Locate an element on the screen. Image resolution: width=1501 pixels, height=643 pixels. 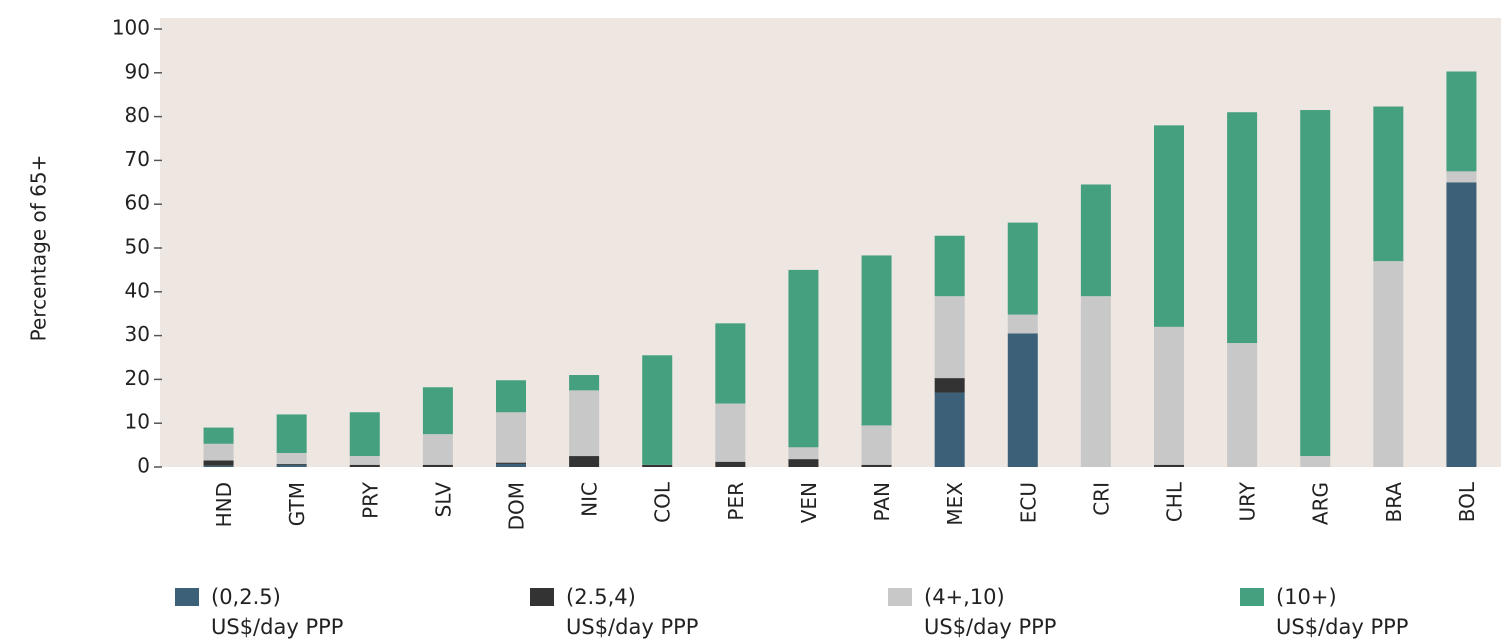
legend-entry: (4+,10) US$/day PPP is located at coordinates (972, 612).